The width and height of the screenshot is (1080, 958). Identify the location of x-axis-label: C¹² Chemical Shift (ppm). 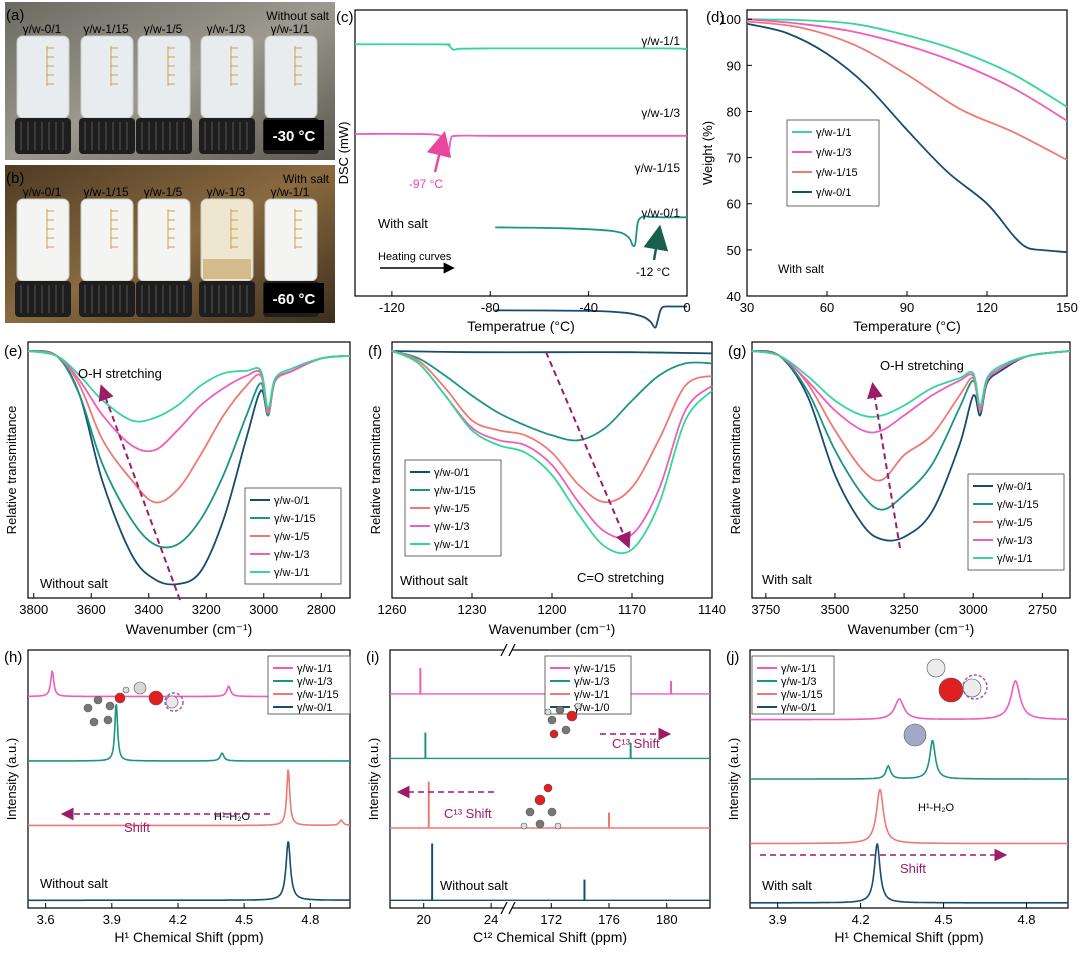
(550, 937).